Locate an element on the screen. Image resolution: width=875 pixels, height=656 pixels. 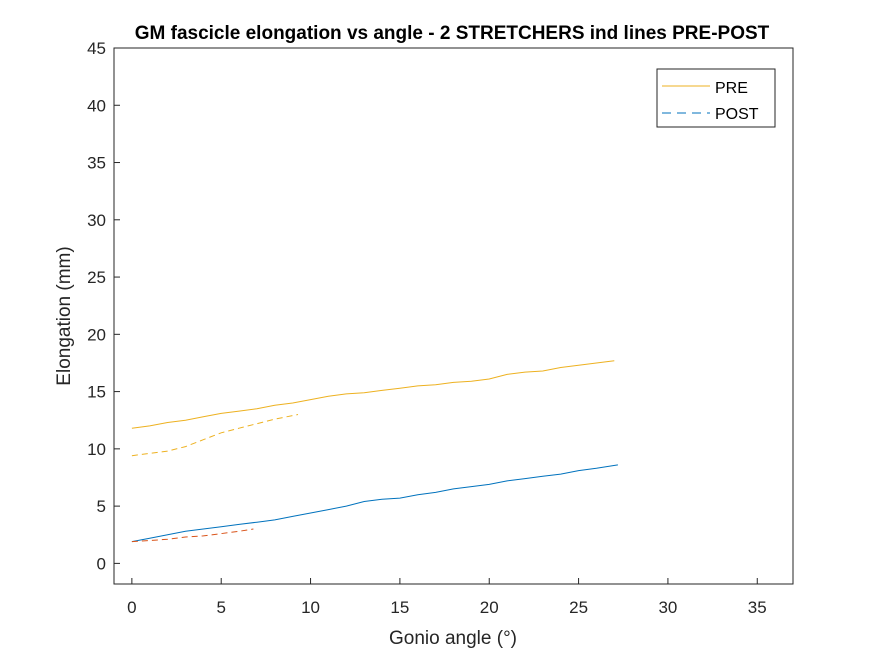
y-tick-label: 30 is located at coordinates (96, 220).